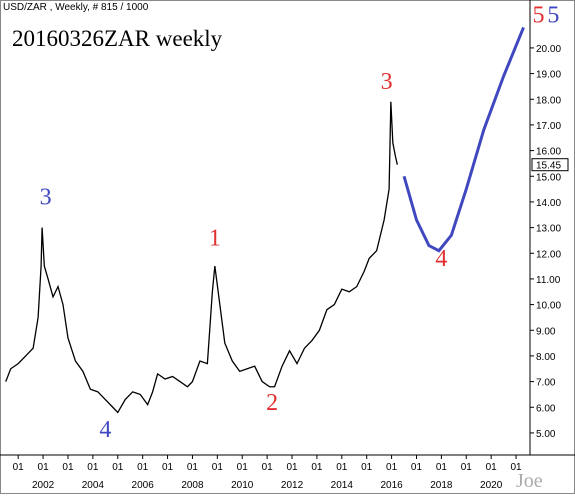 This screenshot has width=575, height=499. What do you see at coordinates (463, 139) in the screenshot?
I see `price-line` at bounding box center [463, 139].